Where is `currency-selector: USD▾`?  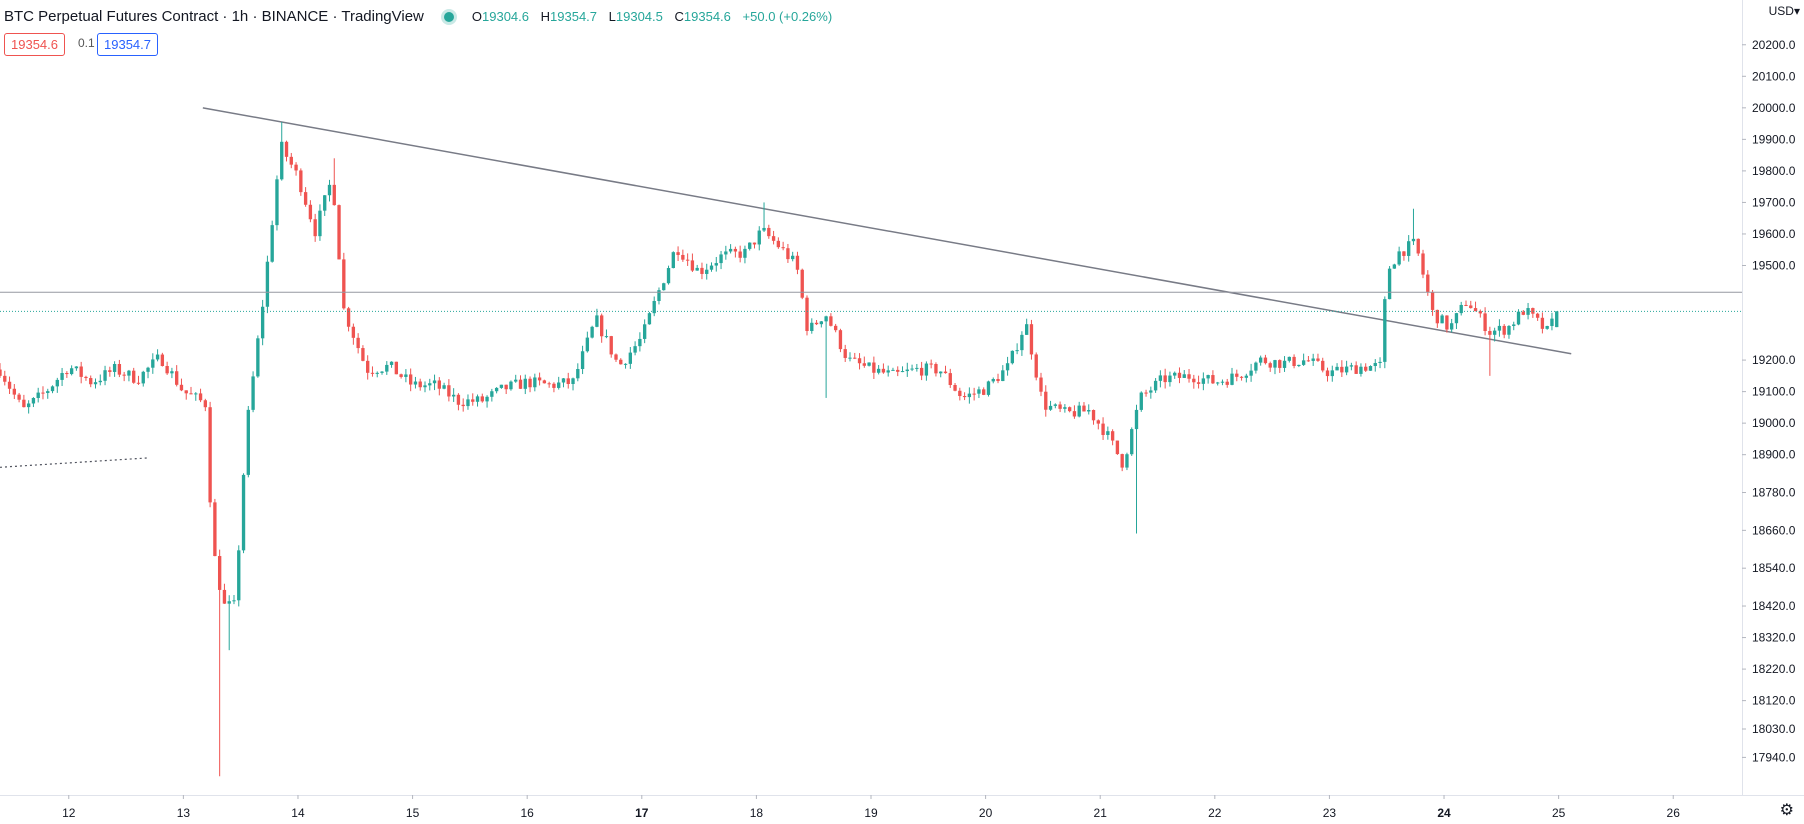 currency-selector: USD▾ is located at coordinates (1784, 11).